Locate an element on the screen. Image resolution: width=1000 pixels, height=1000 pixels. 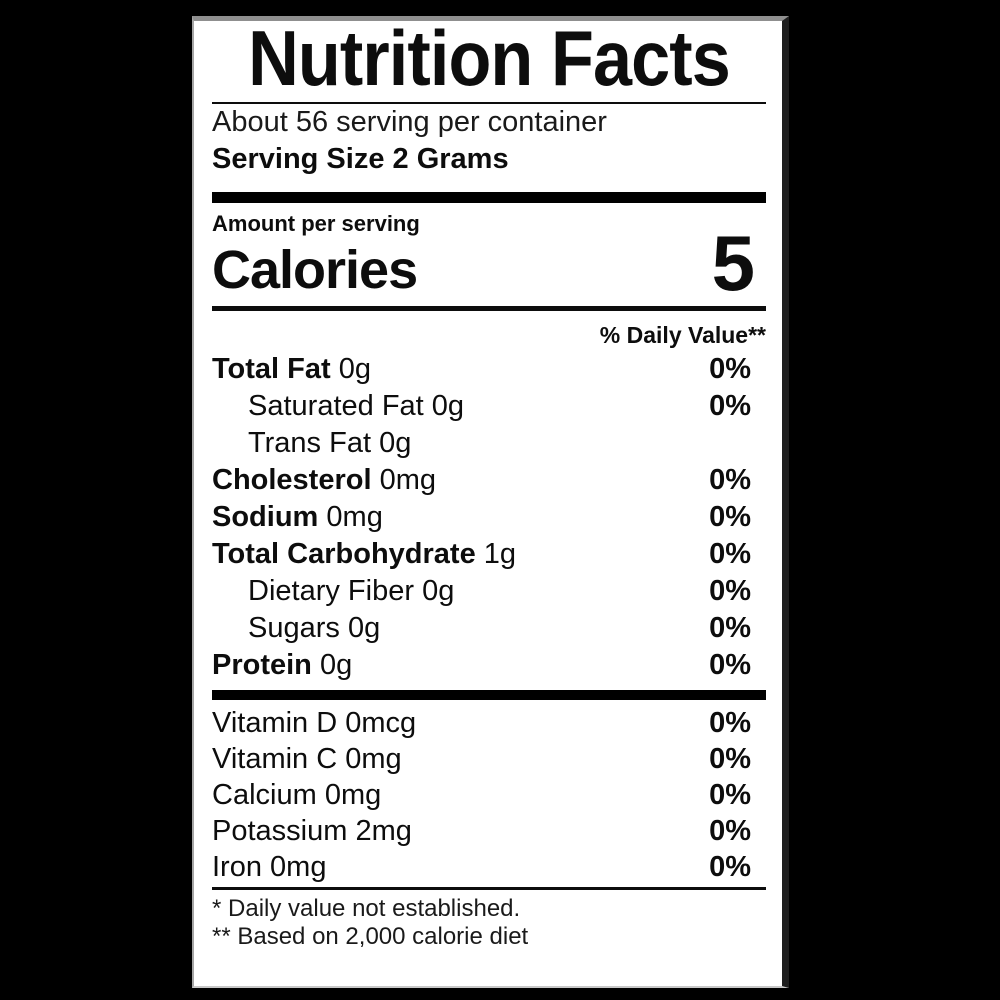
row-vitamin-c: Vitamin C 0mg 0% is located at coordinates (489, 759).